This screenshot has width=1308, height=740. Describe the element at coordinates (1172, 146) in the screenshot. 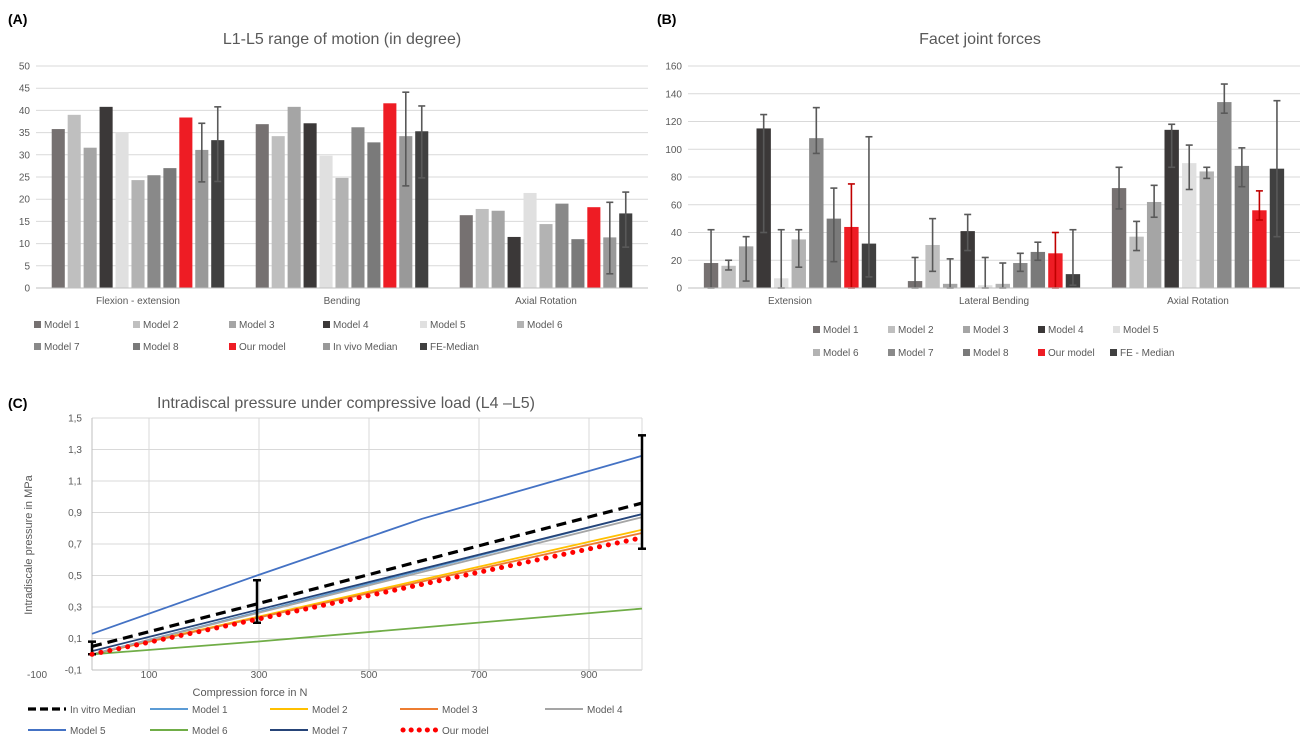

I see `panel-b-errorbar-model-4-axial-rotation` at that location.